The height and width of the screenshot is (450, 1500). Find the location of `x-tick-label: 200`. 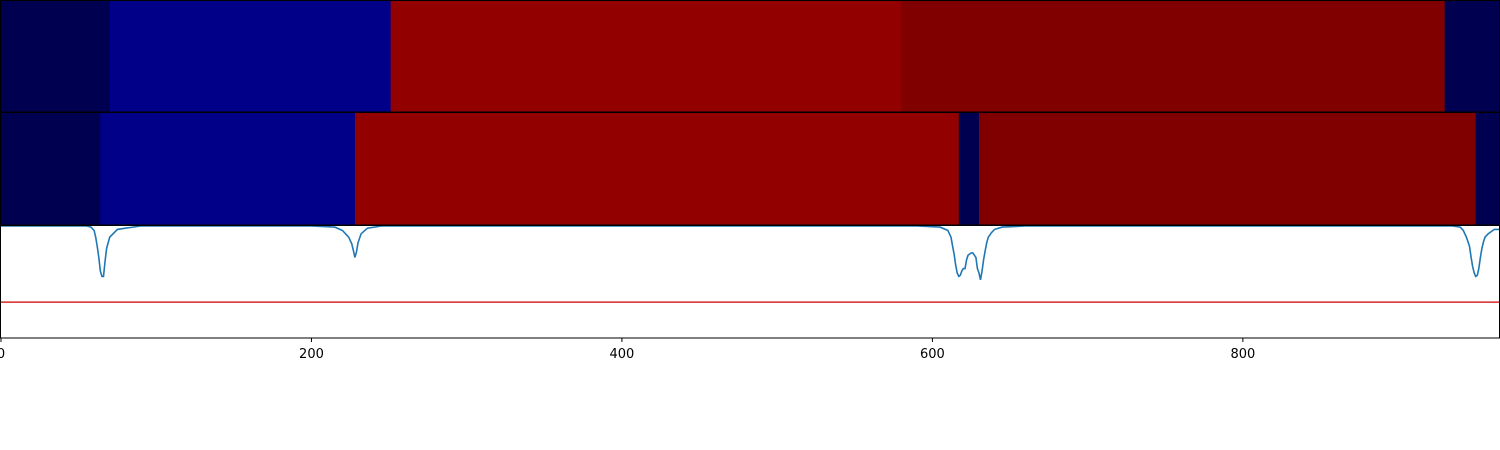

x-tick-label: 200 is located at coordinates (311, 354).